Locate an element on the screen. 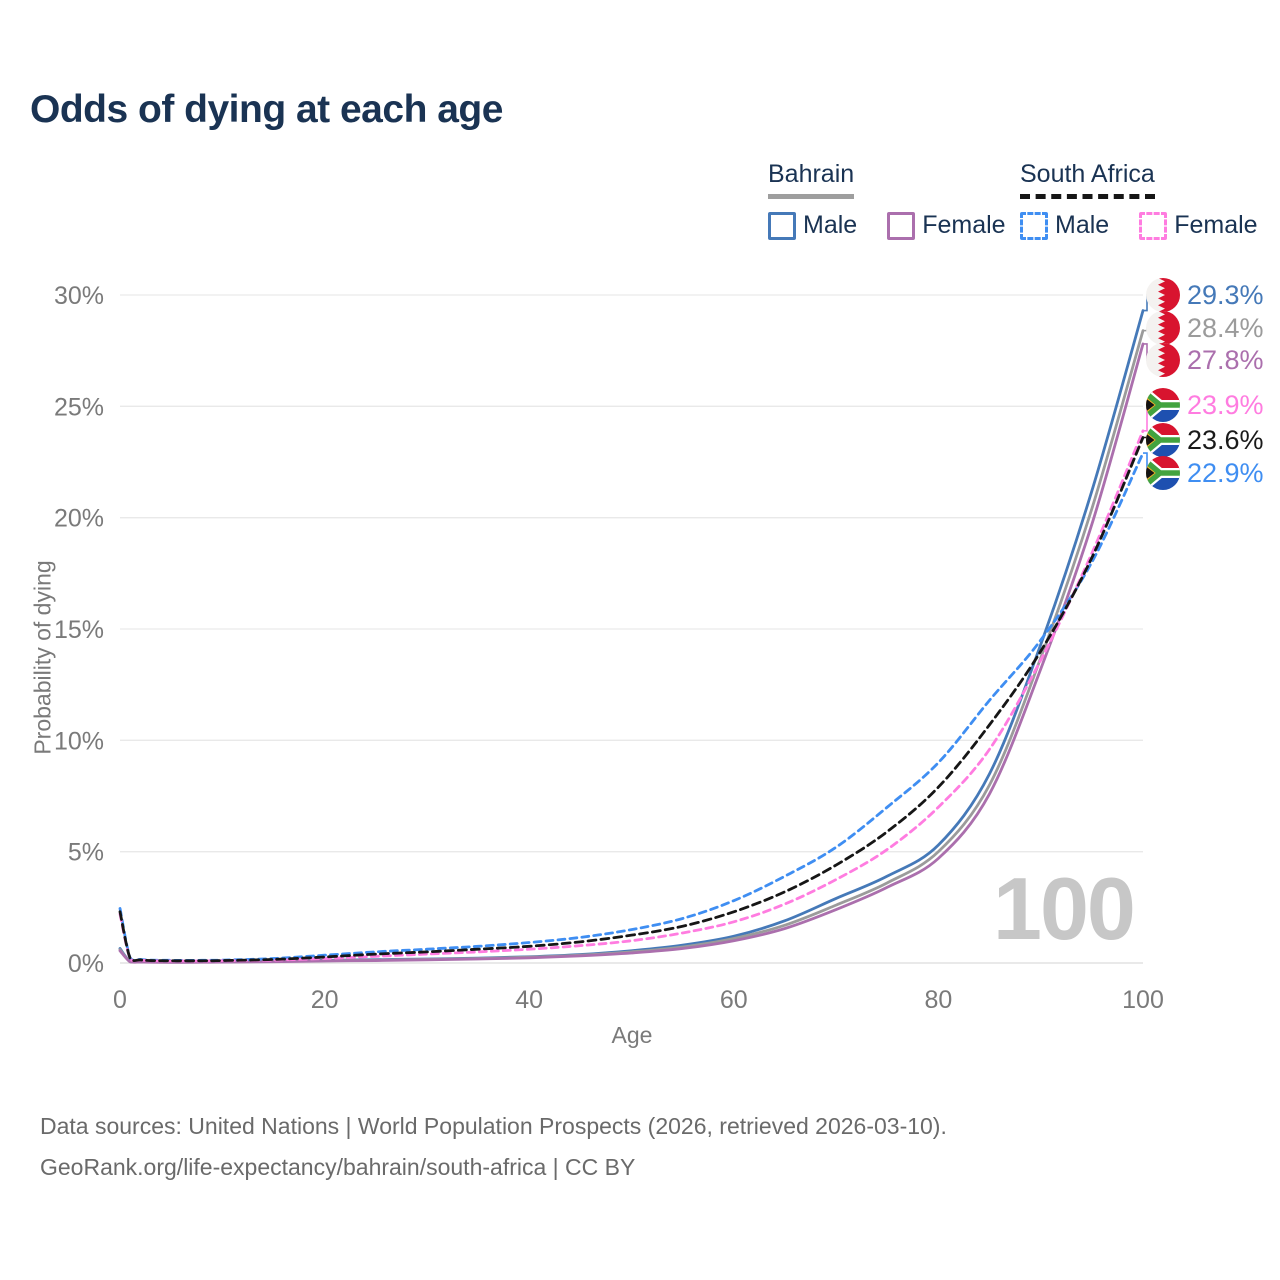 The image size is (1280, 1280). x-tick-60: 60 is located at coordinates (734, 1000).